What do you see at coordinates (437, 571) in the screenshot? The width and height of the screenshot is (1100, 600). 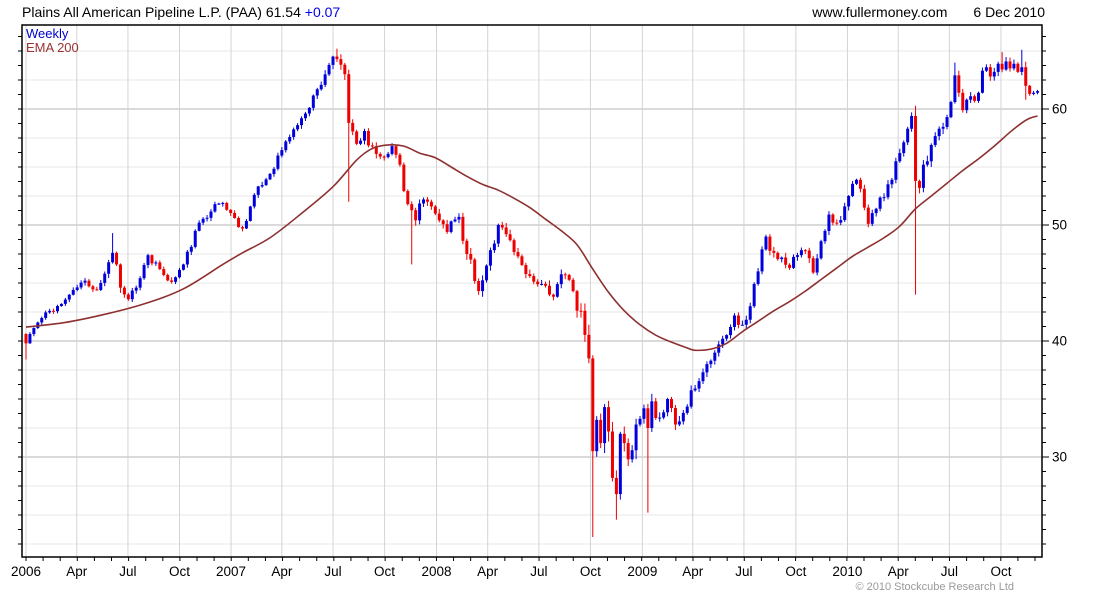 I see `x-axis-label: 2008` at bounding box center [437, 571].